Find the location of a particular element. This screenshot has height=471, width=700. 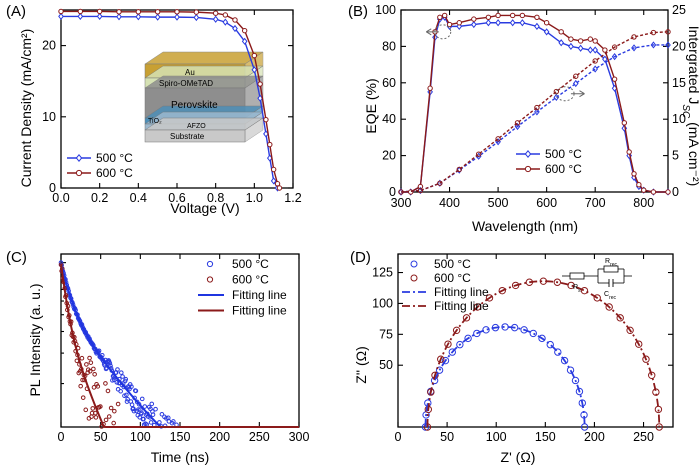

panel-d-ylabel-unit: Ω is located at coordinates (361, 356).